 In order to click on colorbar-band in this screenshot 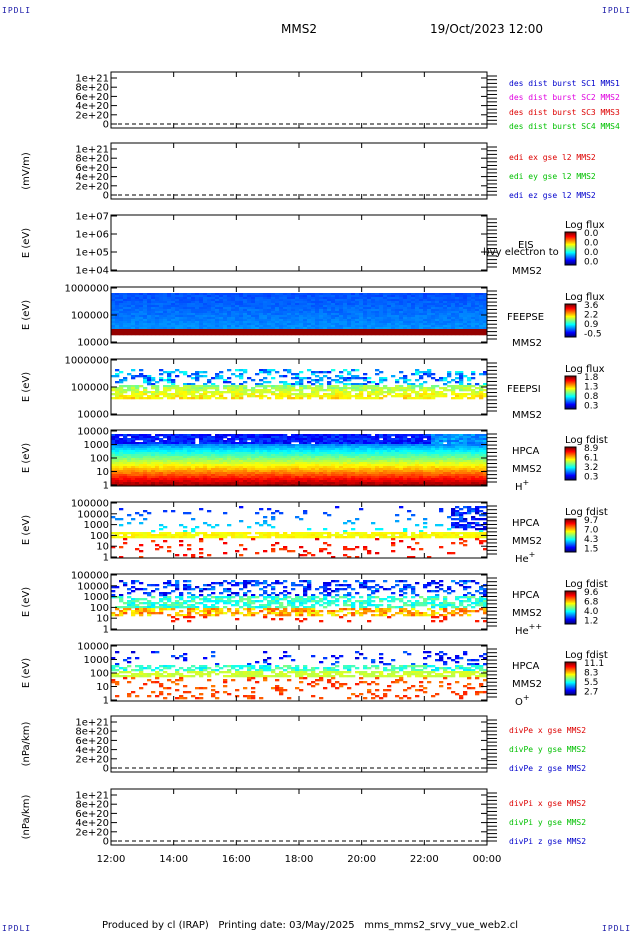, I will do `click(570, 325)`.